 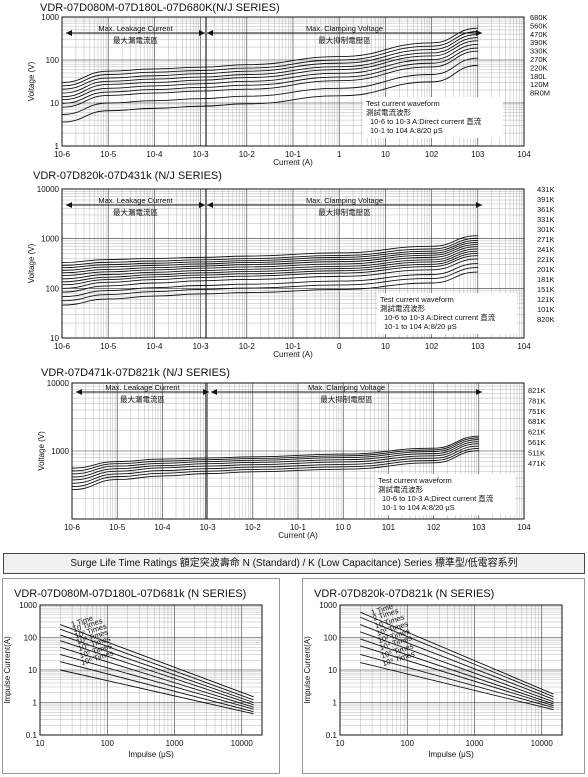 What do you see at coordinates (108, 743) in the screenshot?
I see `x-tick-label: 100` at bounding box center [108, 743].